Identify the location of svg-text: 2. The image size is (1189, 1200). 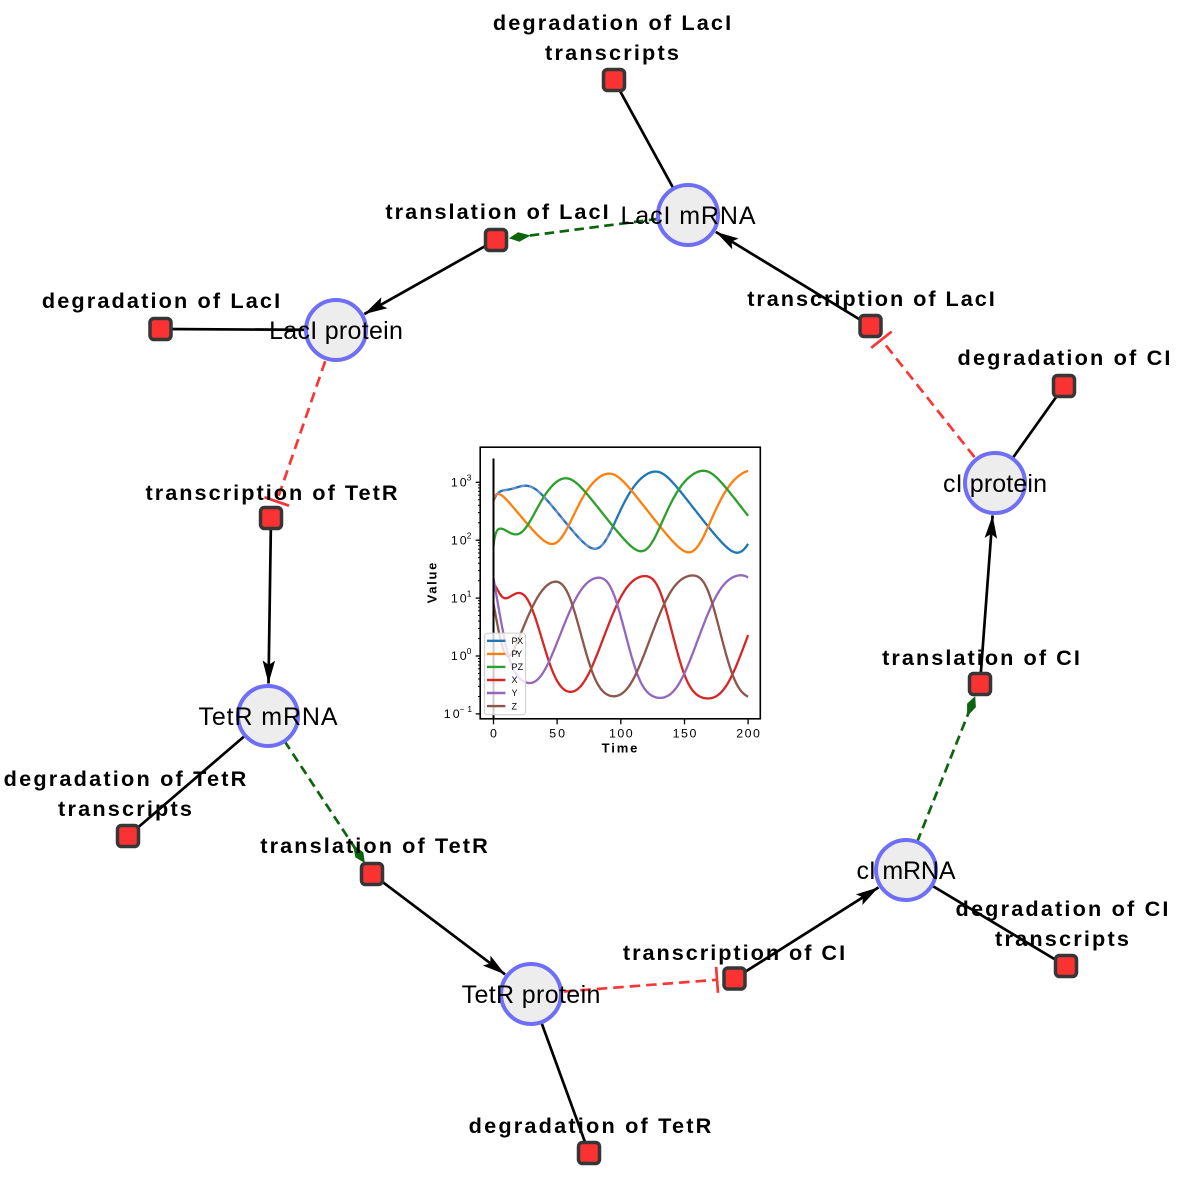
(469, 535).